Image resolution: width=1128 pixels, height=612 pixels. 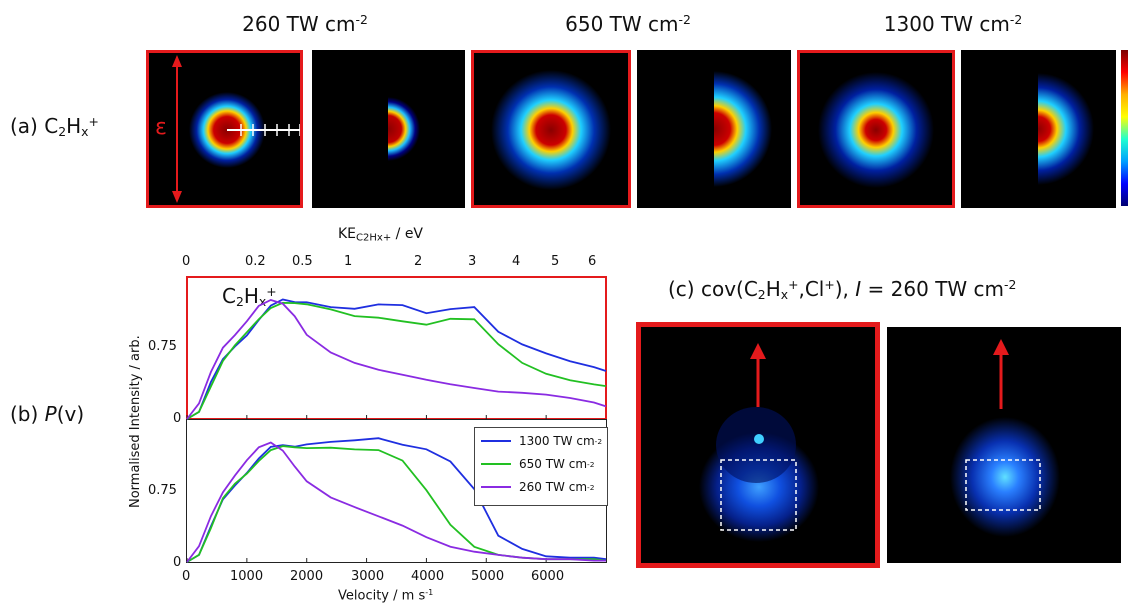 I want to click on toptick-0: 0, so click(x=186, y=261).